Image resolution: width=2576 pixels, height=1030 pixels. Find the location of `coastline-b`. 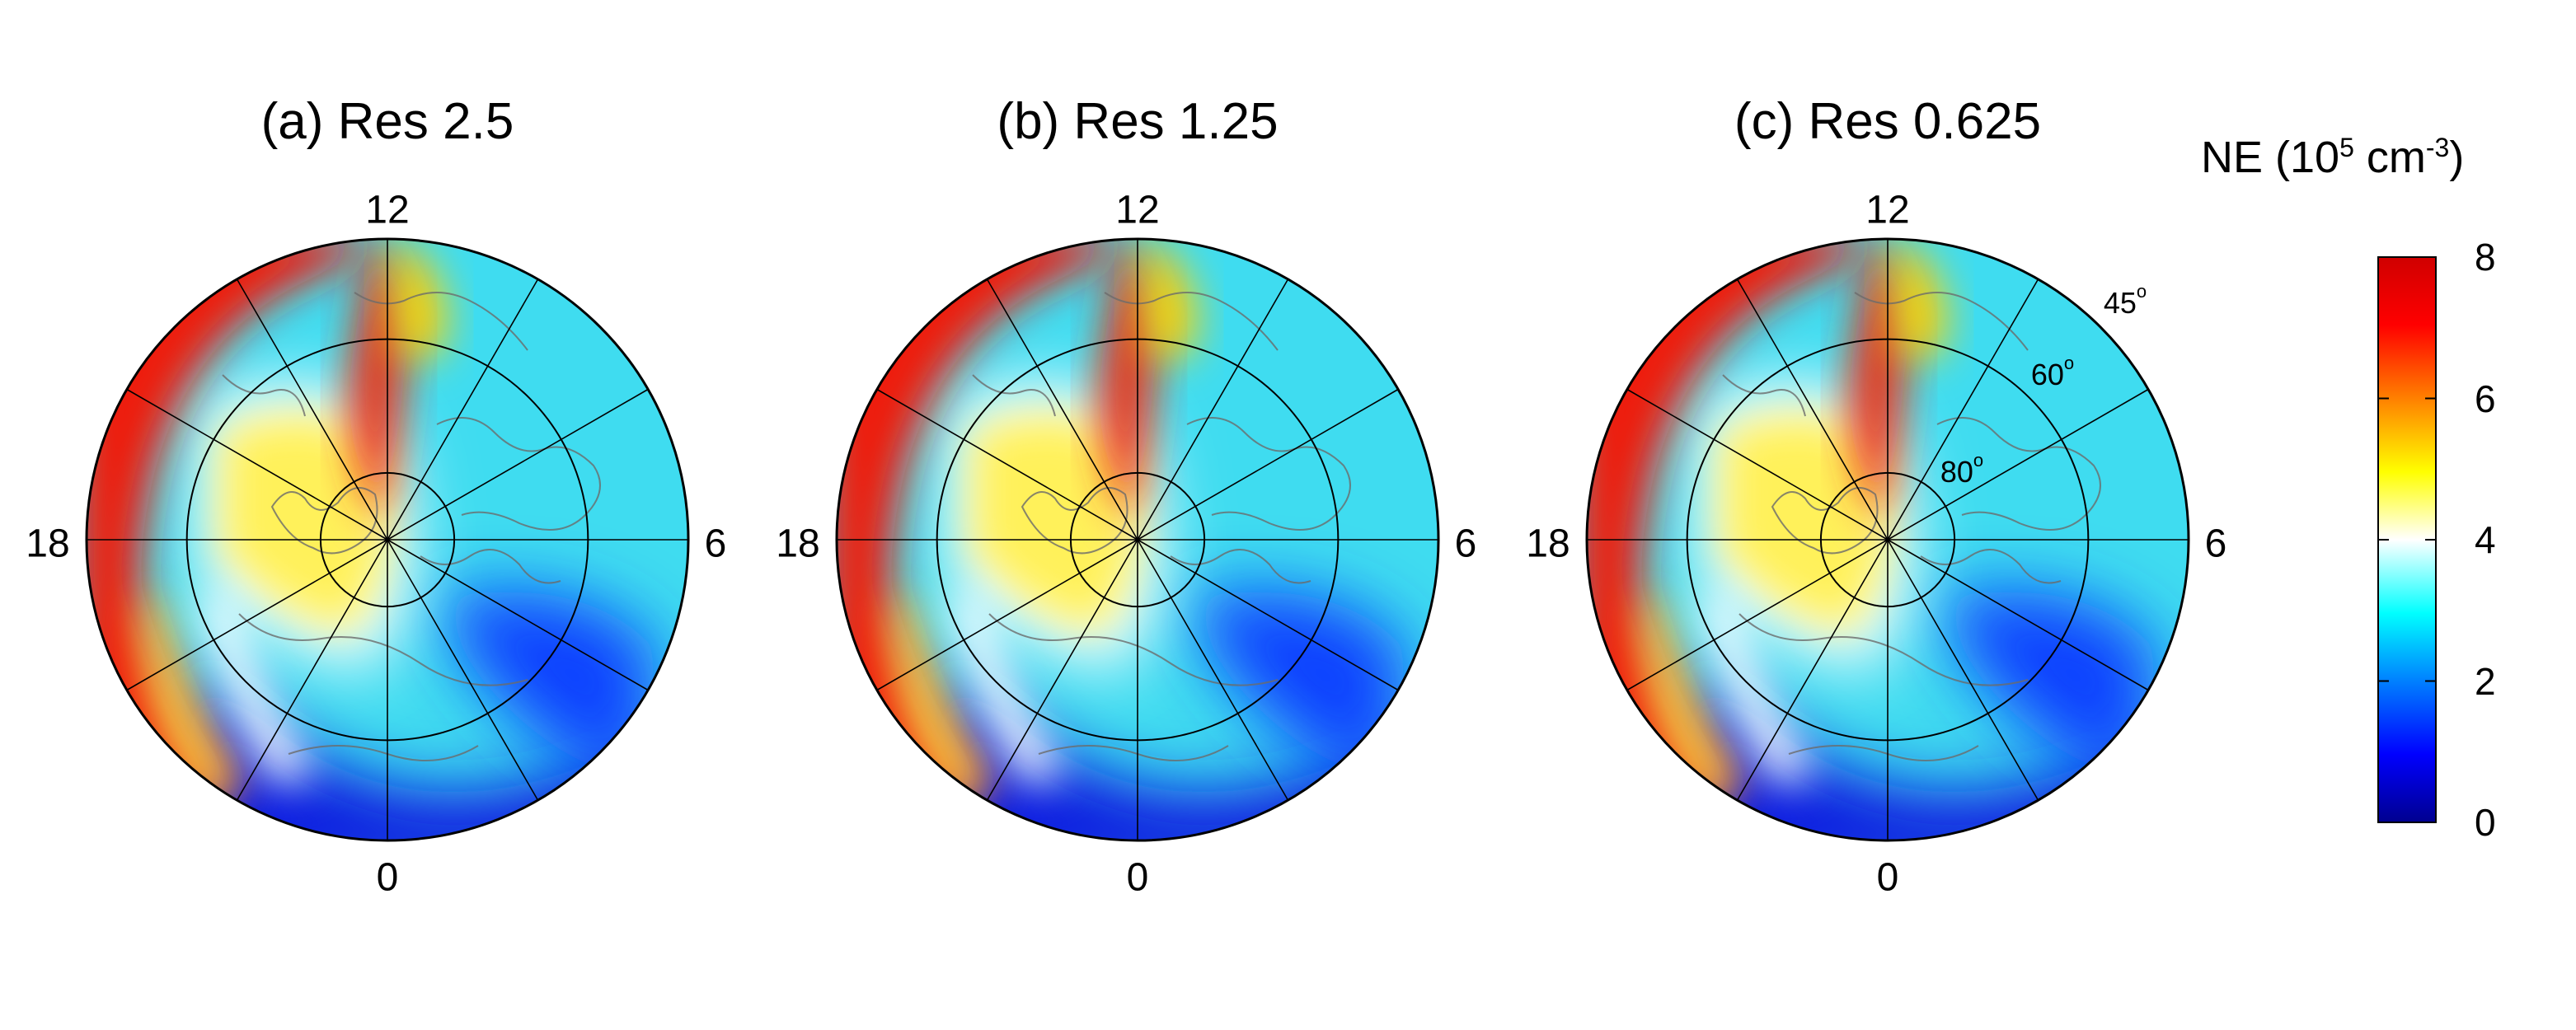

coastline-b is located at coordinates (1162, 526).